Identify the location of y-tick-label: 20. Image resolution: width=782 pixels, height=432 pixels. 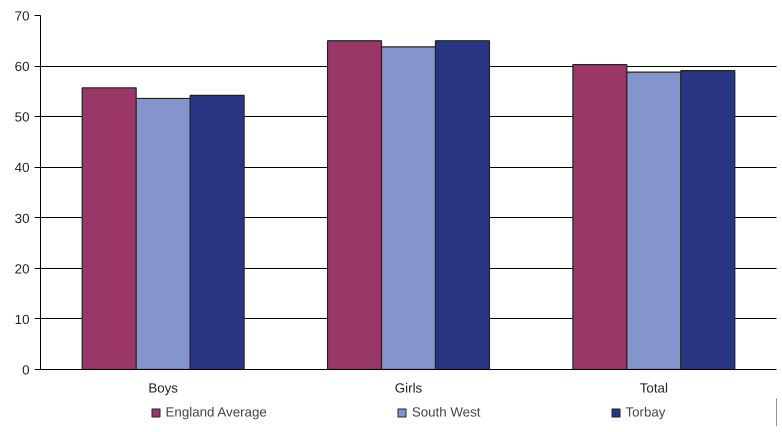
(22, 268).